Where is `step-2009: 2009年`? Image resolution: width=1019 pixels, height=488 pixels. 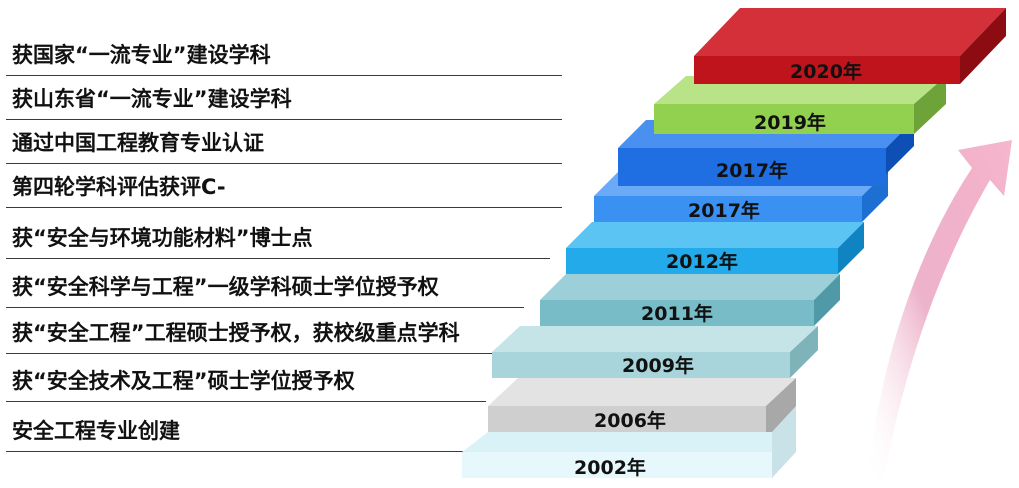 step-2009: 2009年 is located at coordinates (655, 352).